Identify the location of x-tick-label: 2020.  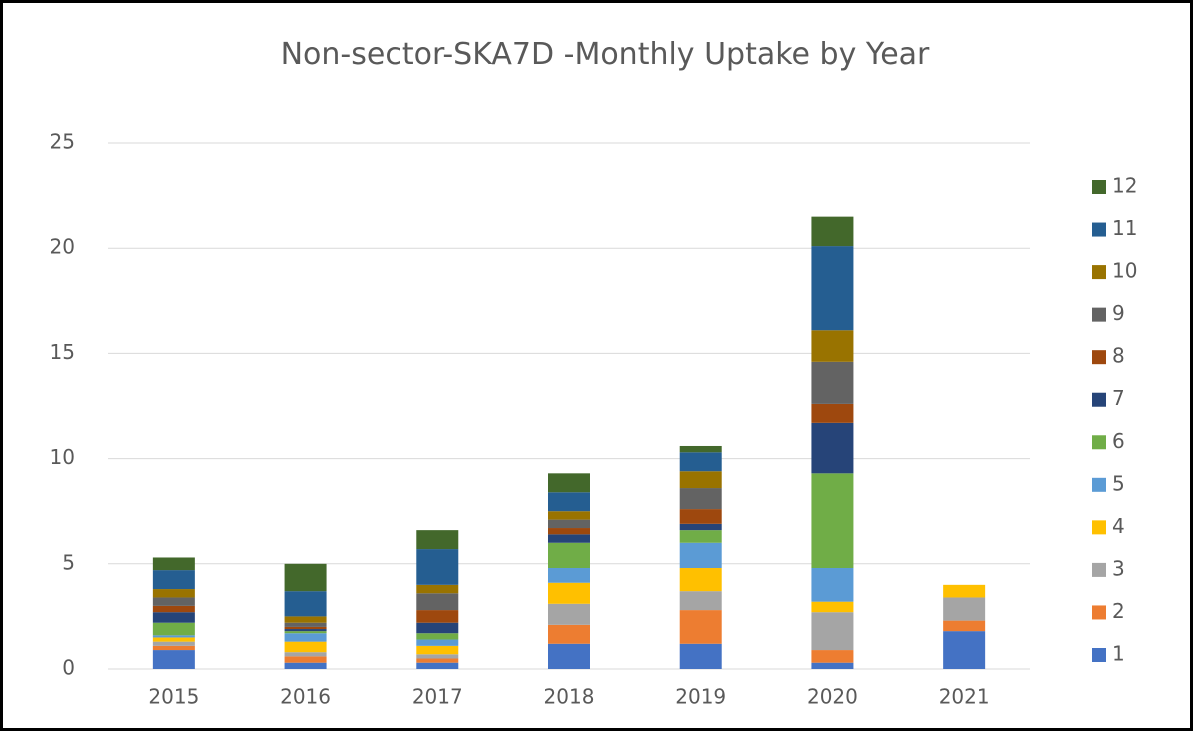
(832, 697).